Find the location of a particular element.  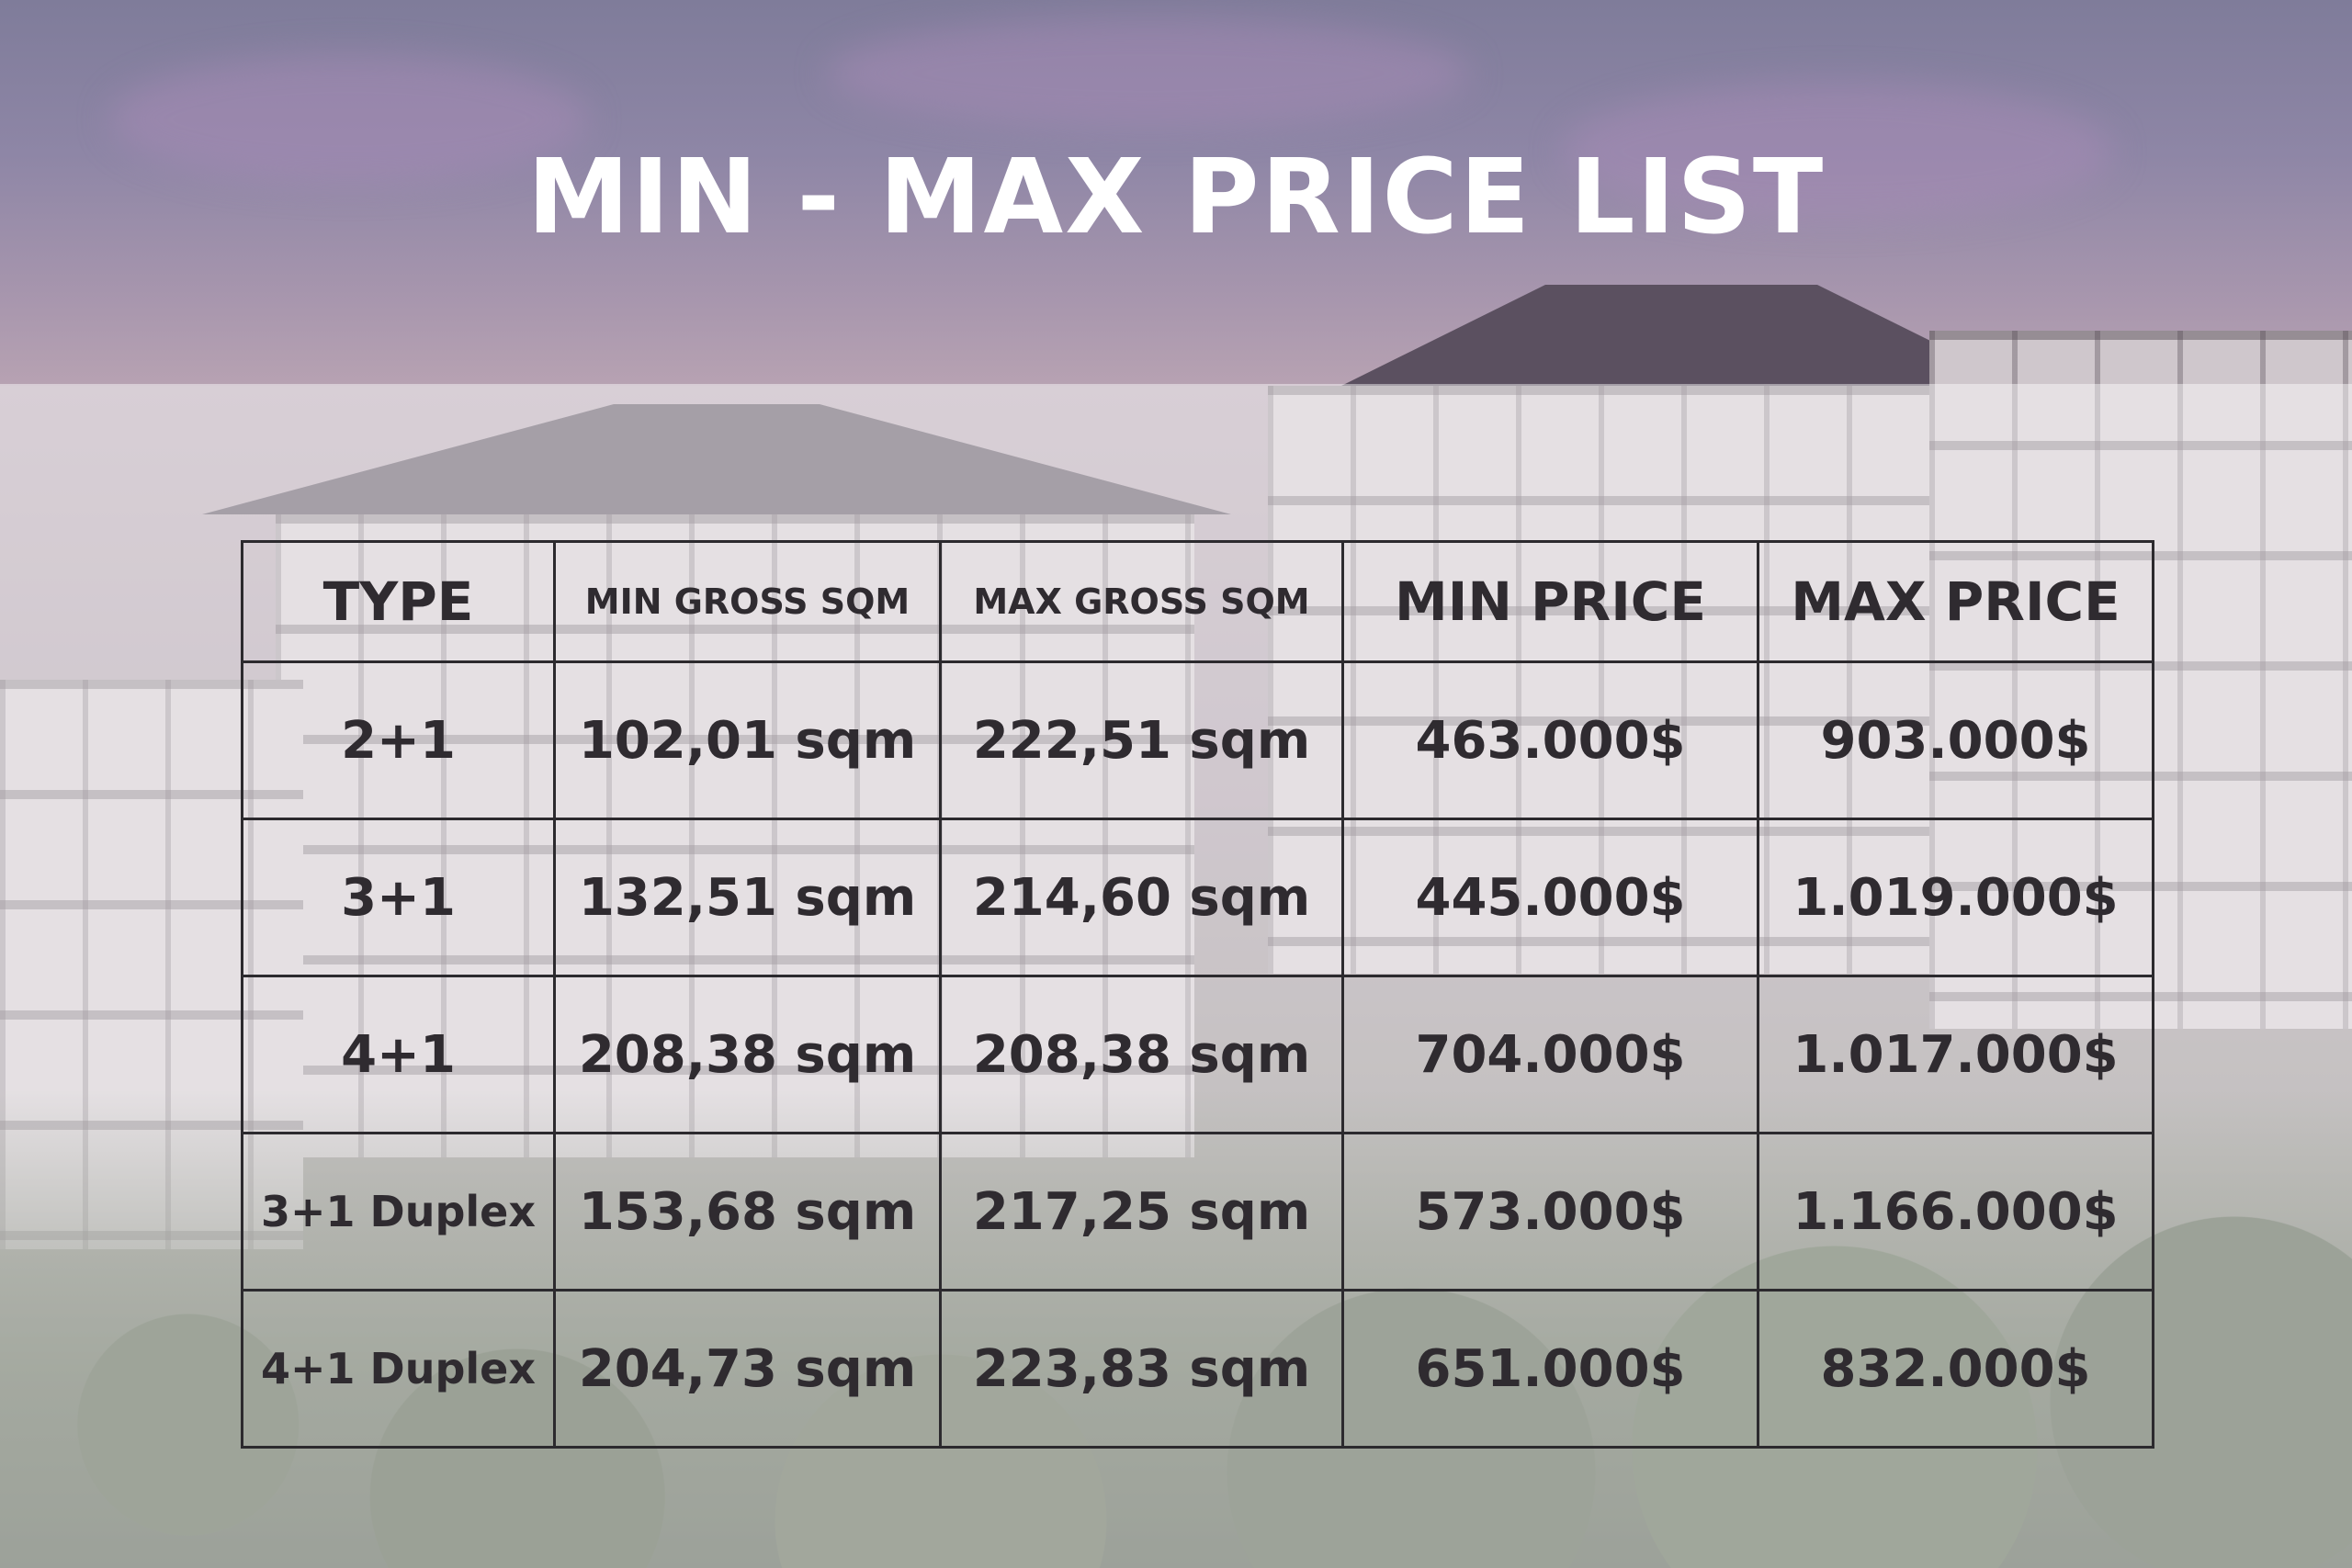

max-price-cell: 1.019.000$ is located at coordinates (1956, 898).